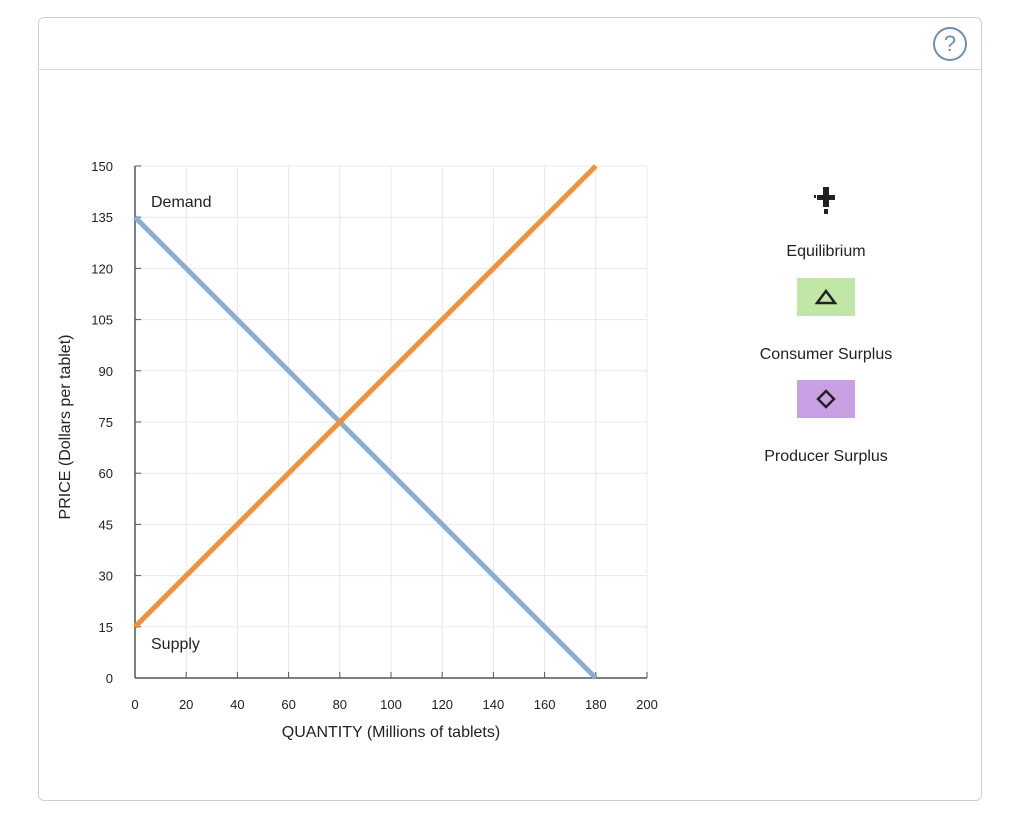 The image size is (1024, 827). Describe the element at coordinates (175, 644) in the screenshot. I see `supply-curve-label: Supply` at that location.